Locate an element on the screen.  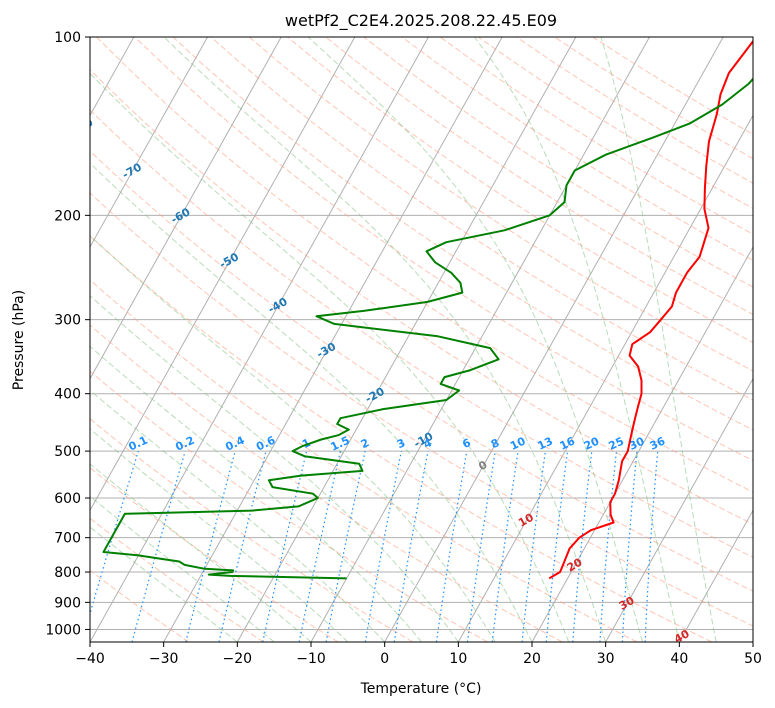
mixing-ratio-label: 10 is located at coordinates (518, 443).